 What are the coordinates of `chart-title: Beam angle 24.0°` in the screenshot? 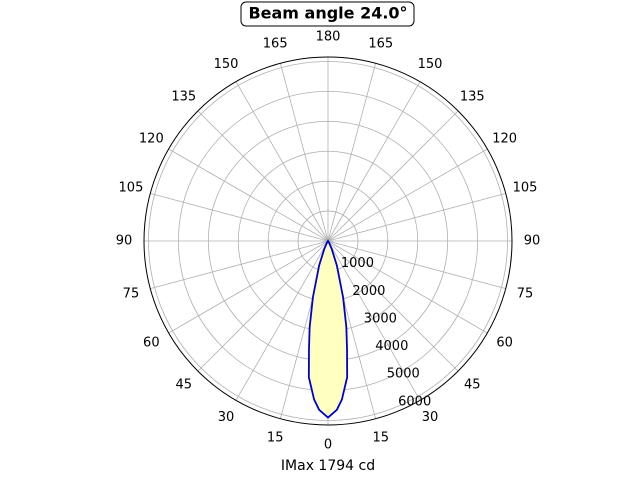 It's located at (327, 13).